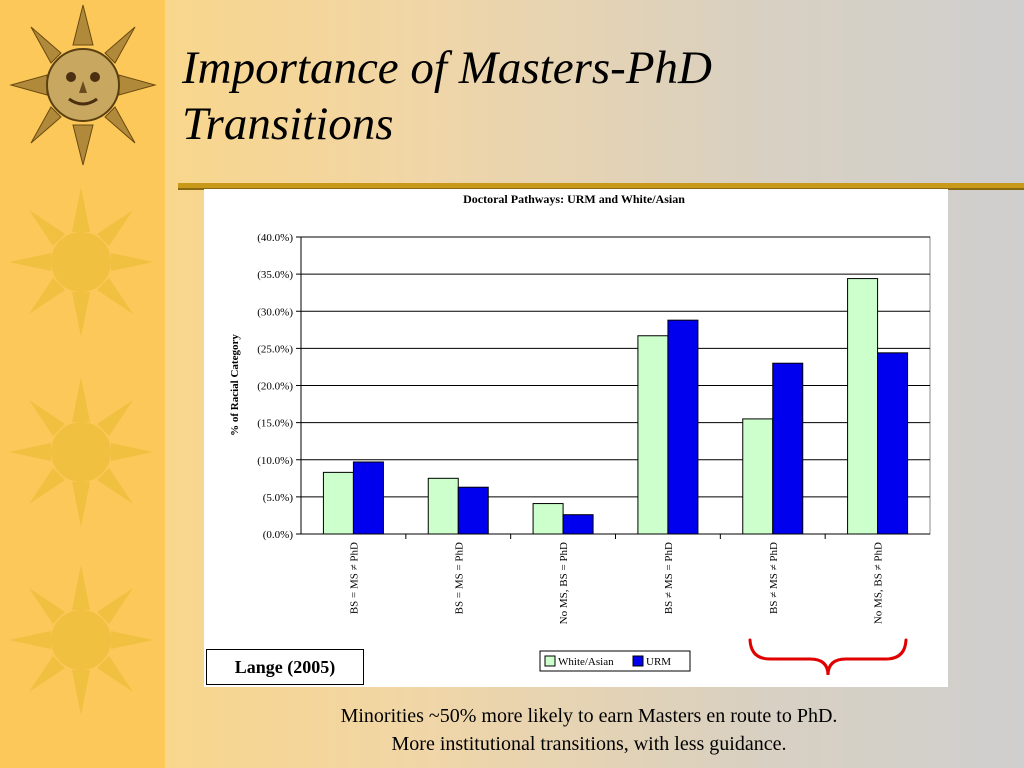  Describe the element at coordinates (275, 461) in the screenshot. I see `y-tick-label: (10.0%)` at that location.